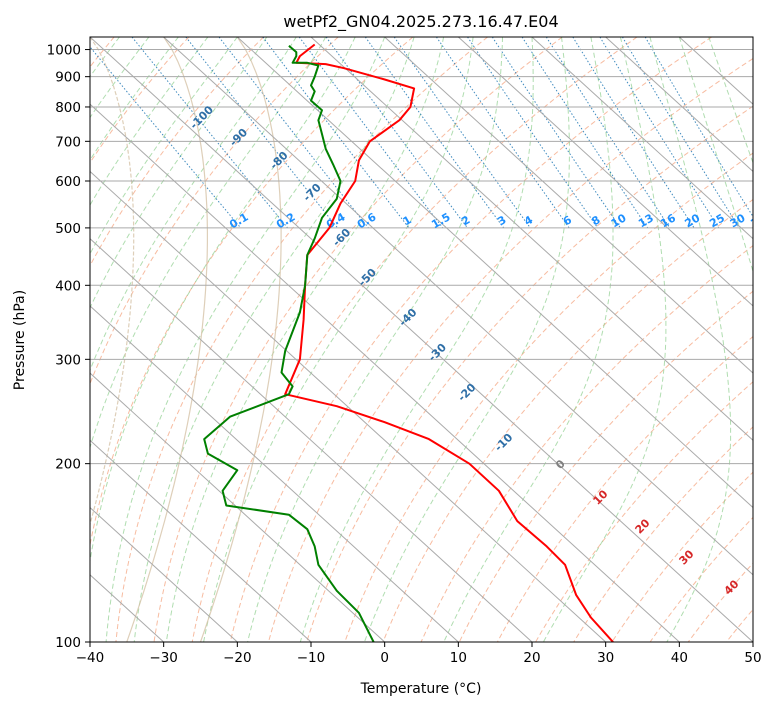  I want to click on x-tick-label: −20, so click(237, 658).